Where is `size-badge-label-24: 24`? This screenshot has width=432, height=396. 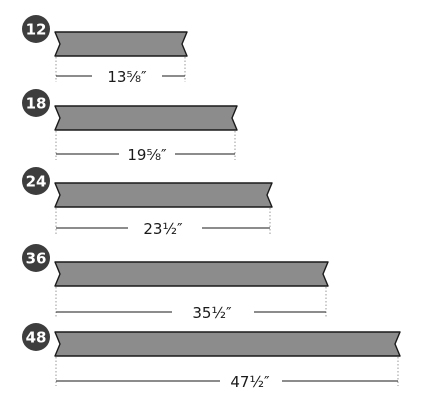 size-badge-label-24: 24 is located at coordinates (36, 182).